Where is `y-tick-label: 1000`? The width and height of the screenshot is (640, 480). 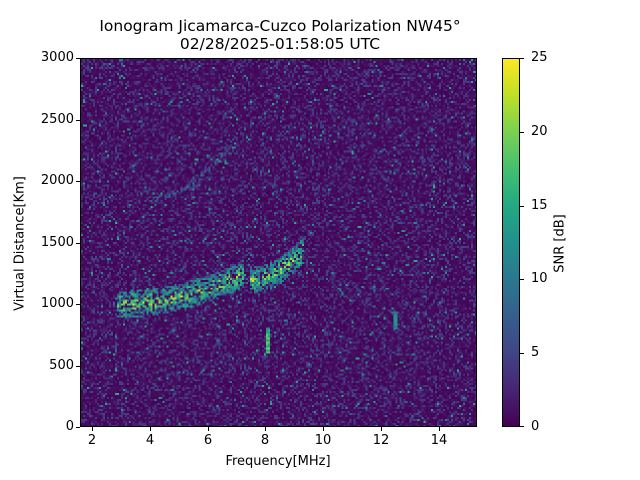
y-tick-label: 1000 is located at coordinates (57, 303).